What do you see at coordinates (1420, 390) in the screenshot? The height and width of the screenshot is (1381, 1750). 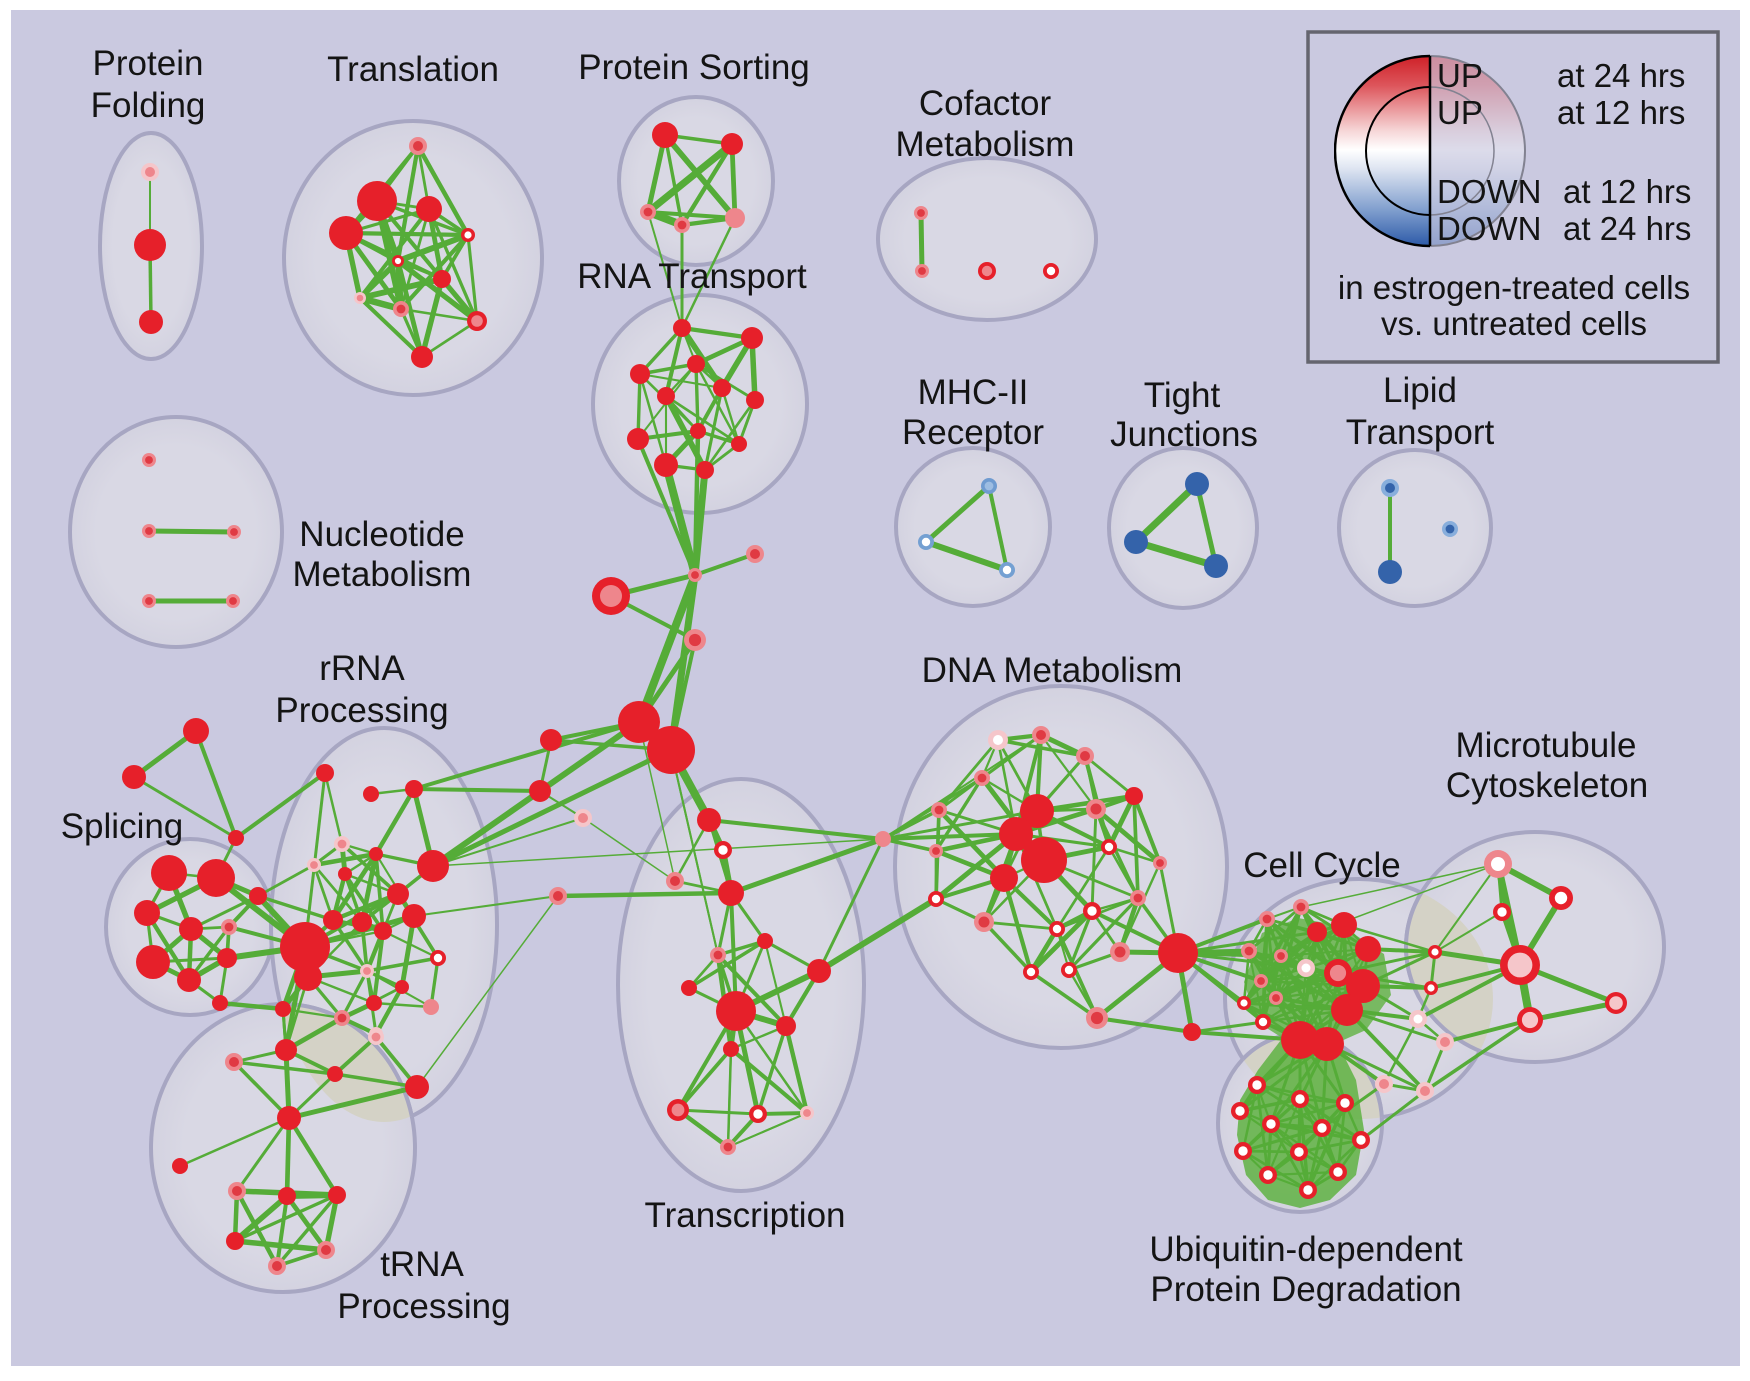 I see `svg-text: Lipid` at bounding box center [1420, 390].